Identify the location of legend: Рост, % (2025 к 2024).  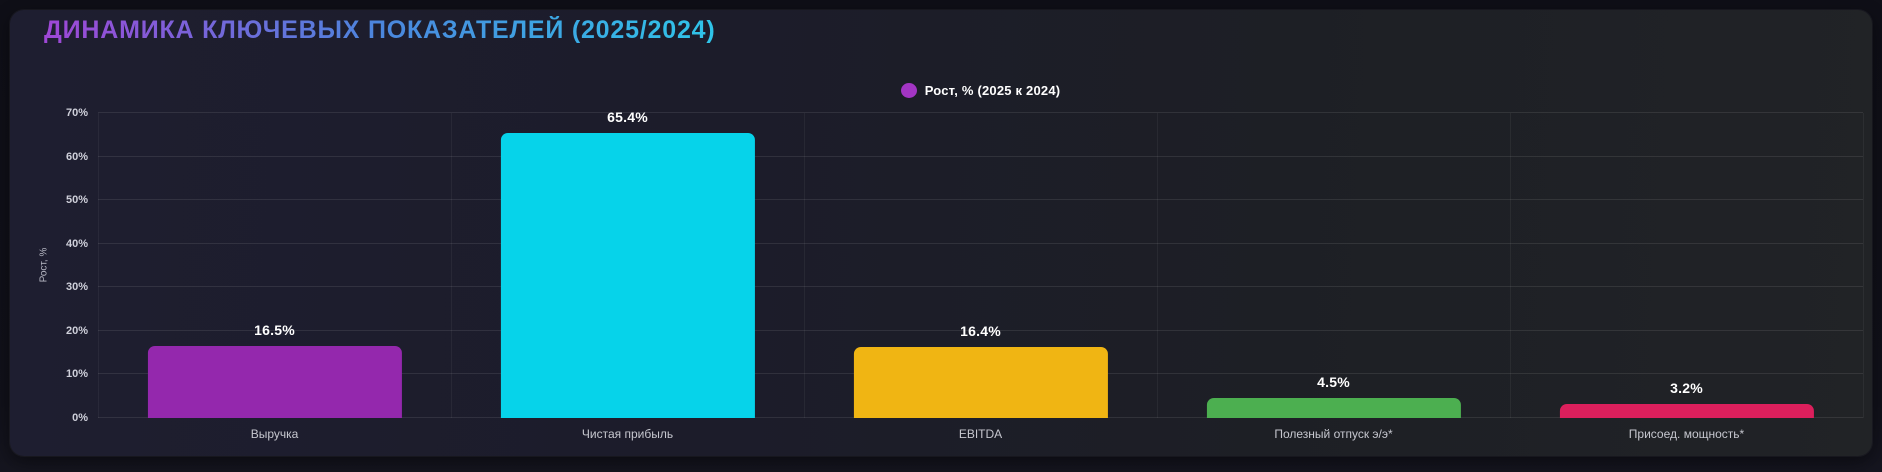
(980, 90).